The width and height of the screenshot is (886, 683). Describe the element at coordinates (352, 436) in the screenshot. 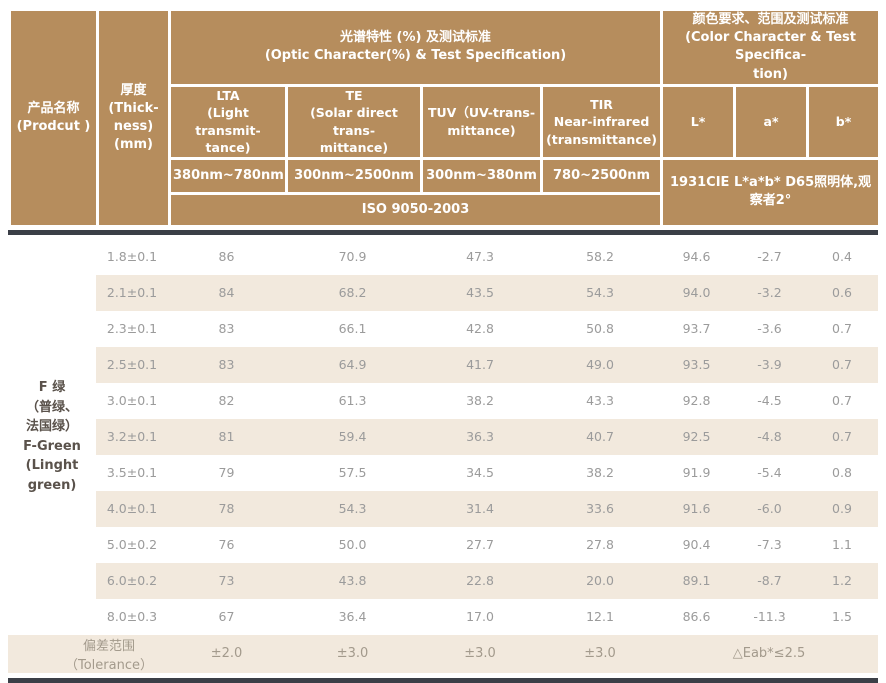

I see `value-cell: 59.4` at that location.